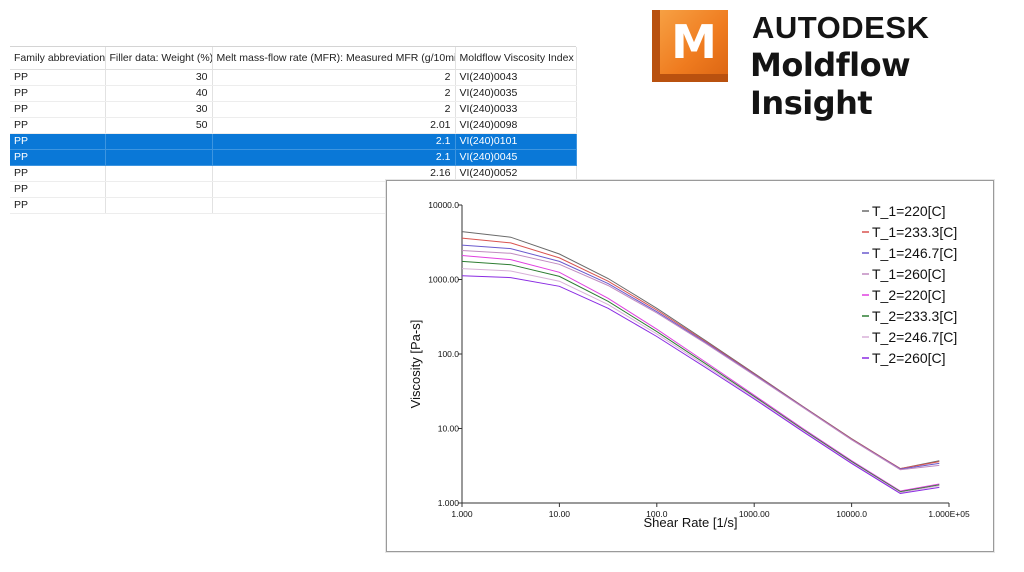 The height and width of the screenshot is (572, 1024). I want to click on column-header-filler: Filler data: Weight (%), so click(159, 58).